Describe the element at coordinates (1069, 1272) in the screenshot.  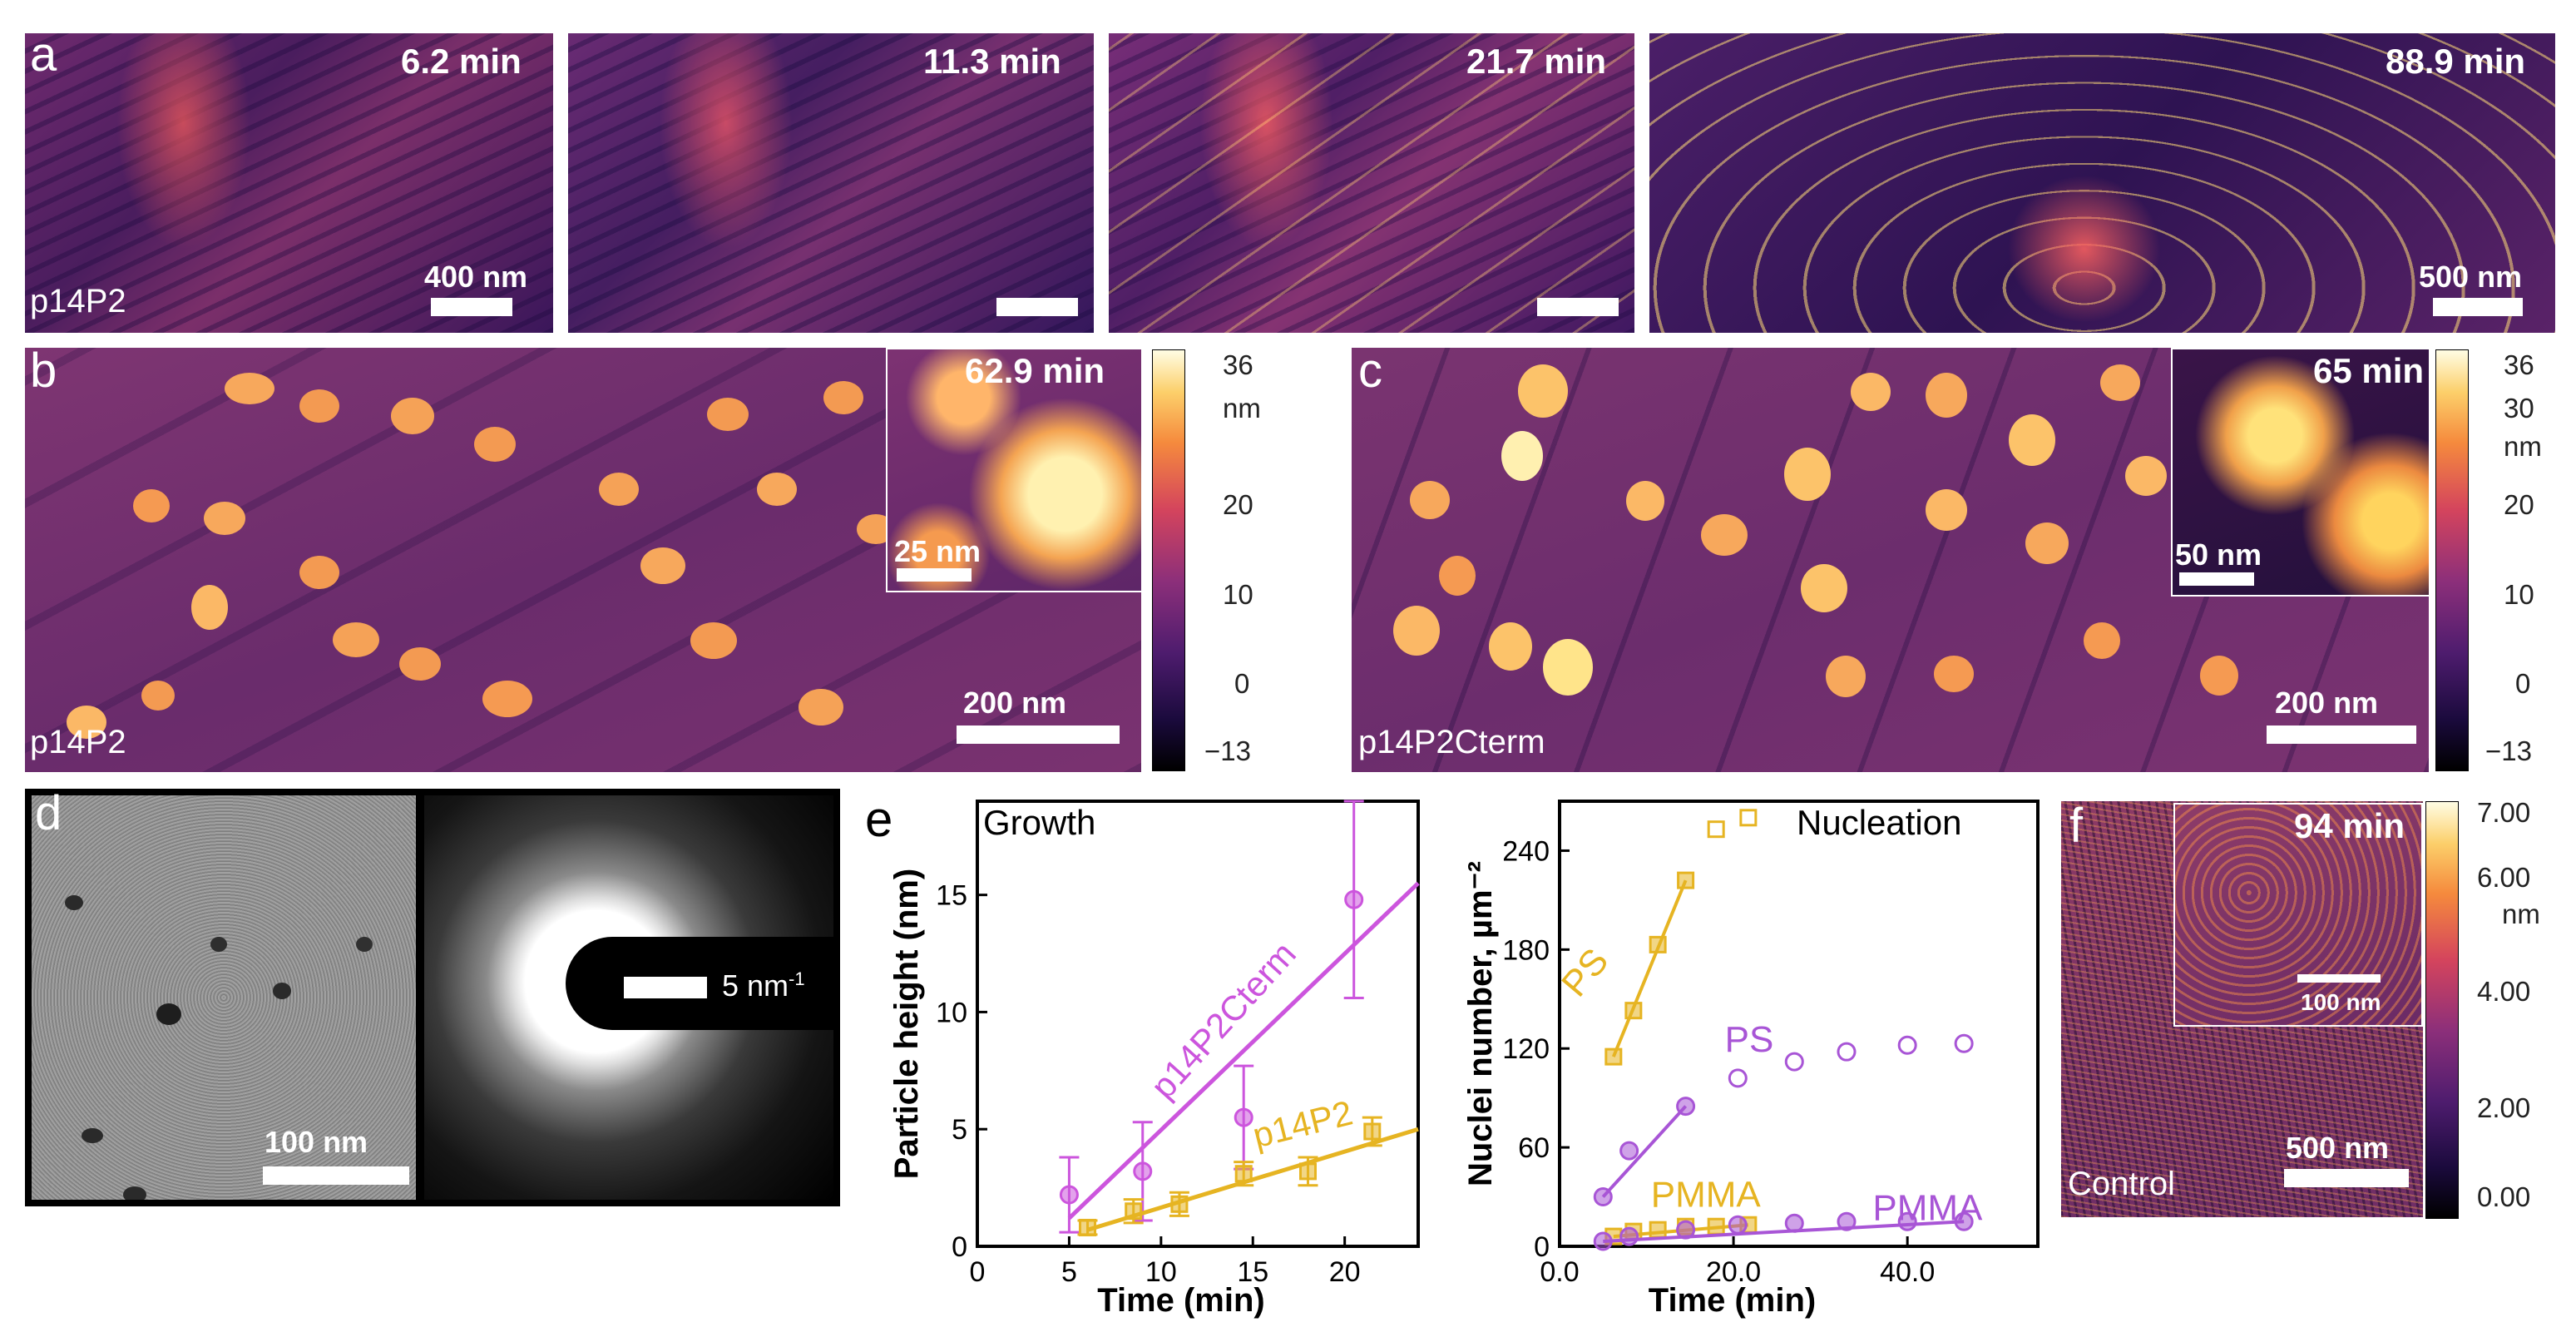
I see `x-tick-label: 5` at that location.